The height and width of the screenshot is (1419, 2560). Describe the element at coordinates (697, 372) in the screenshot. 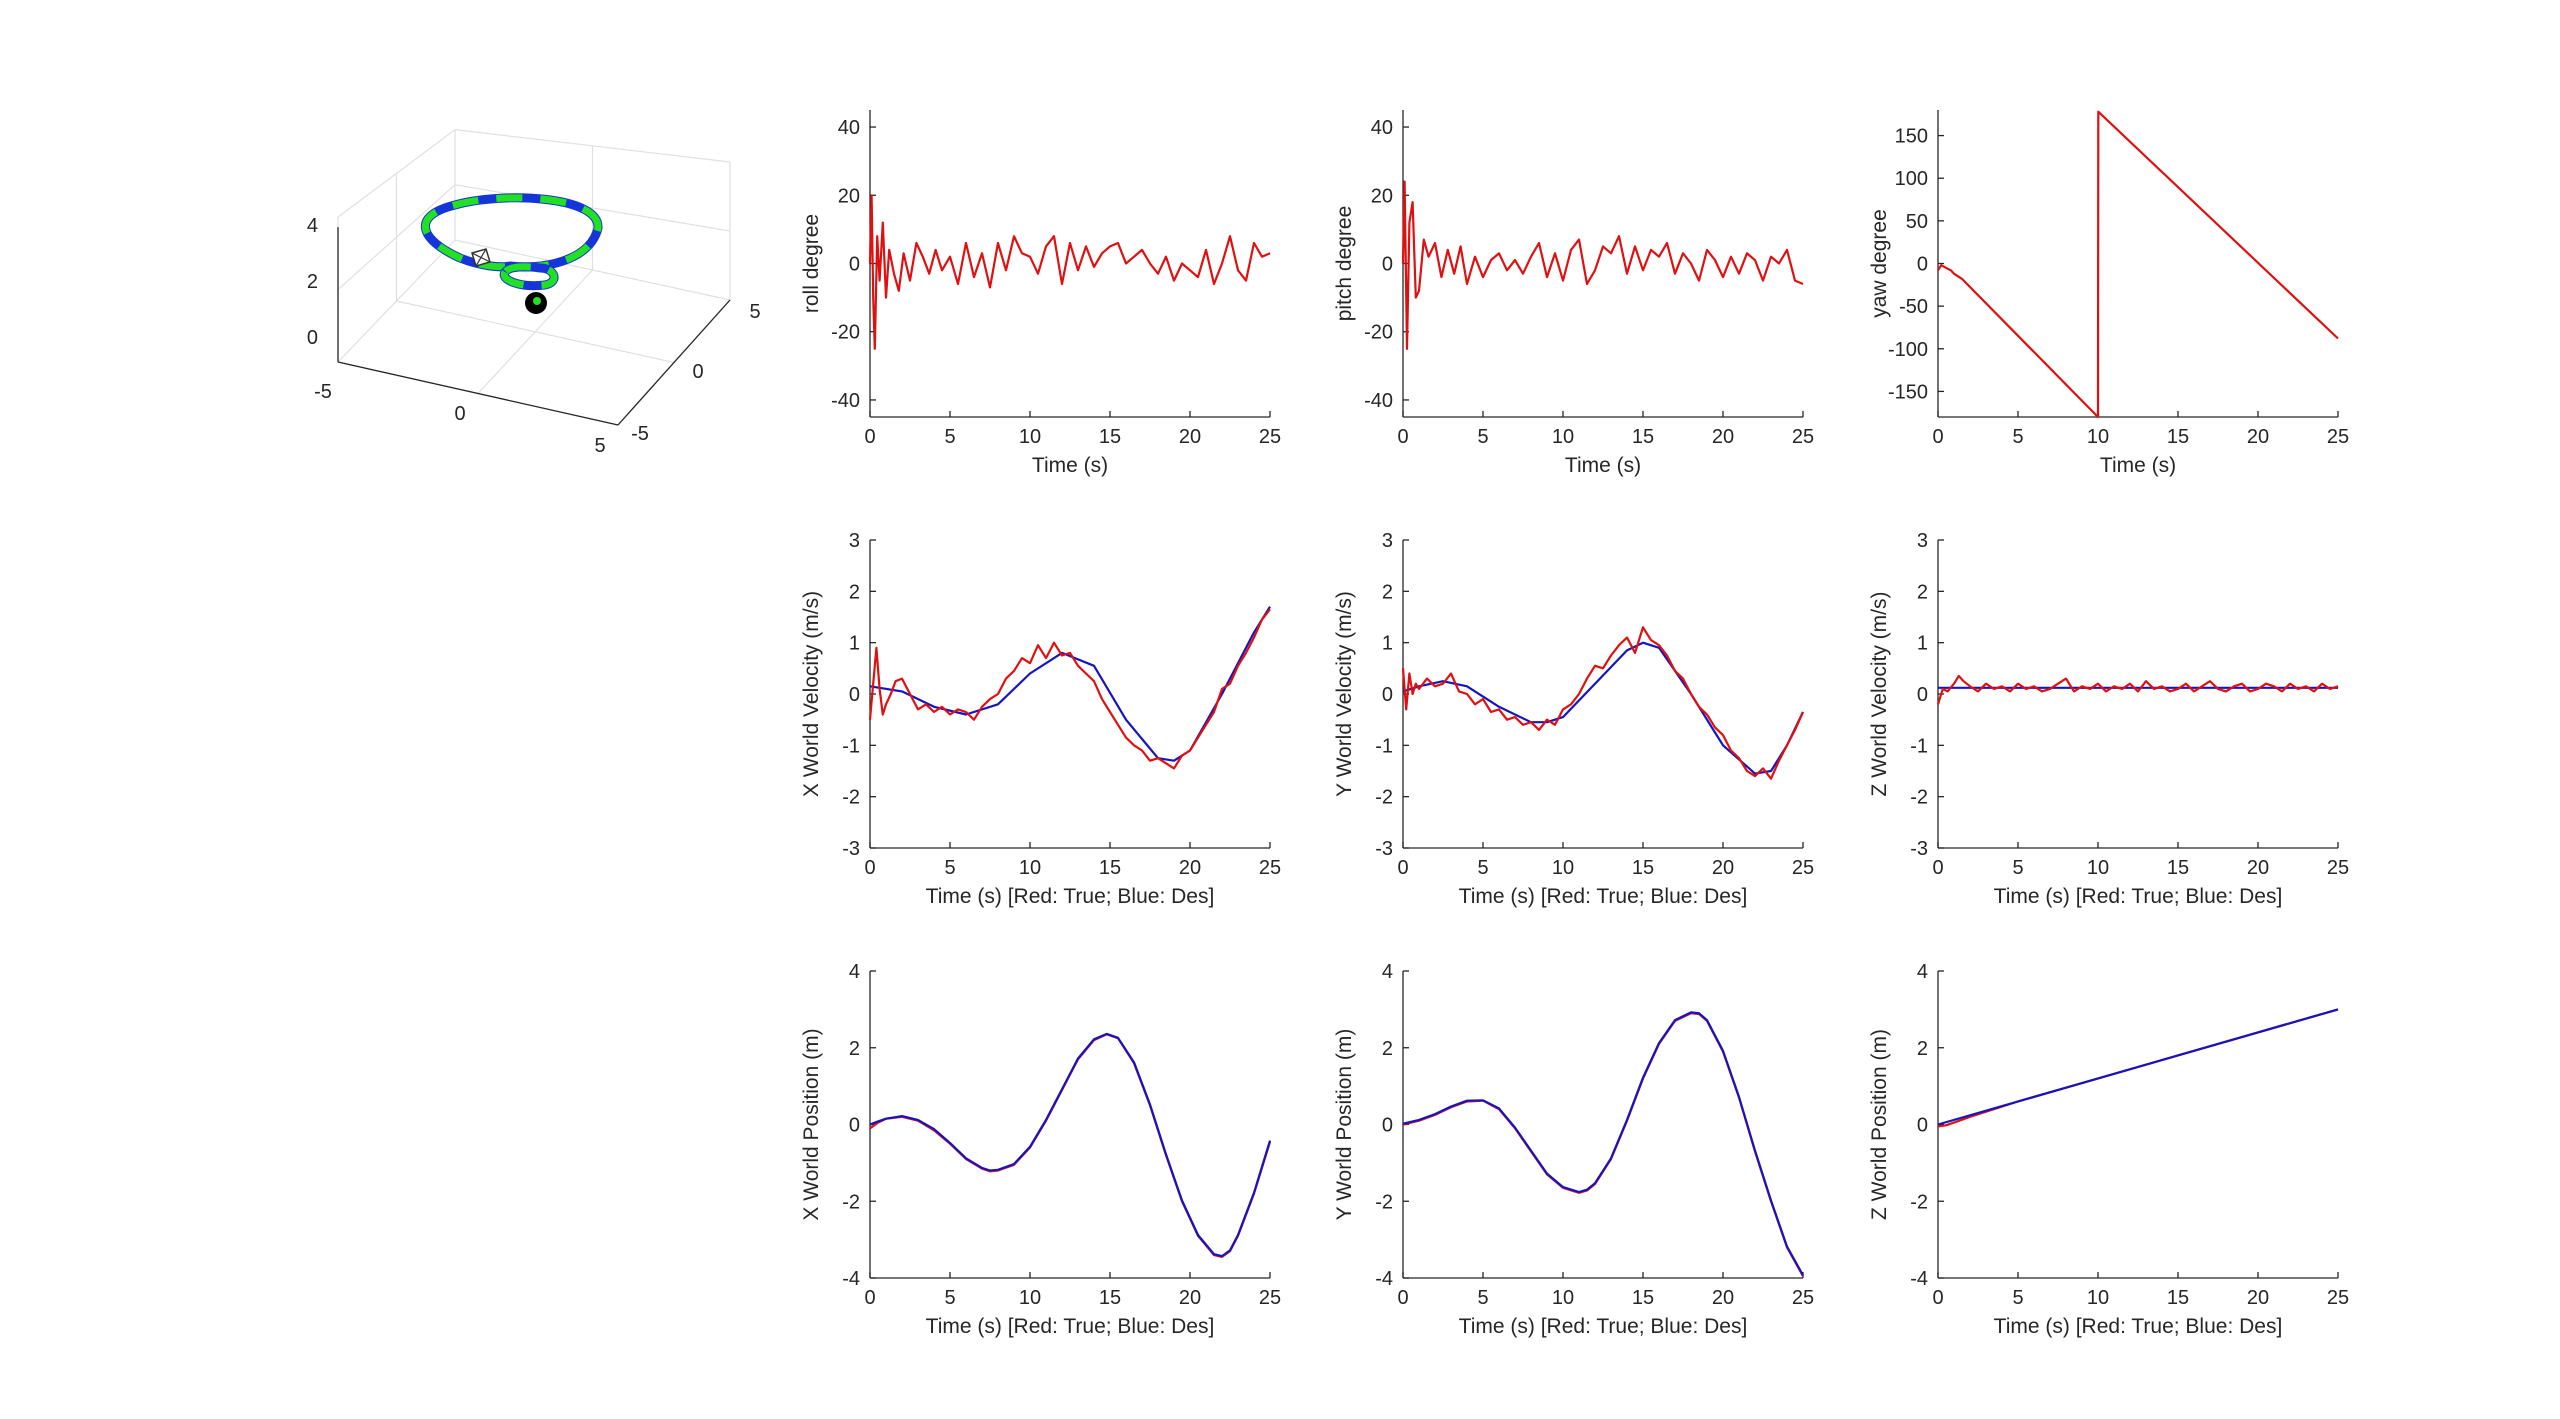

I see `y-tick-label-3d: 0` at that location.